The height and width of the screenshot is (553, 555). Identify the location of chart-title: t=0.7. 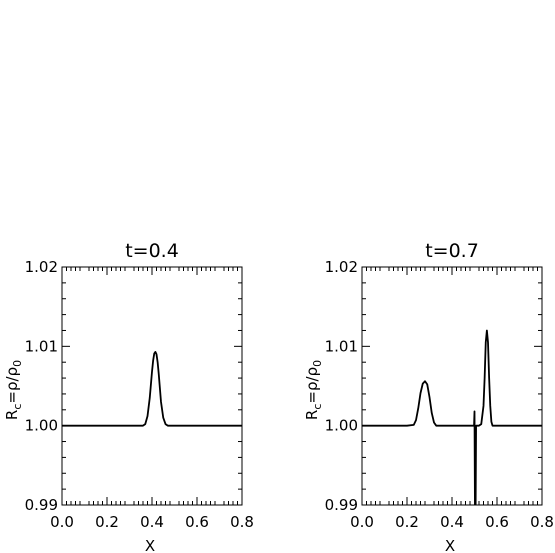
(452, 251).